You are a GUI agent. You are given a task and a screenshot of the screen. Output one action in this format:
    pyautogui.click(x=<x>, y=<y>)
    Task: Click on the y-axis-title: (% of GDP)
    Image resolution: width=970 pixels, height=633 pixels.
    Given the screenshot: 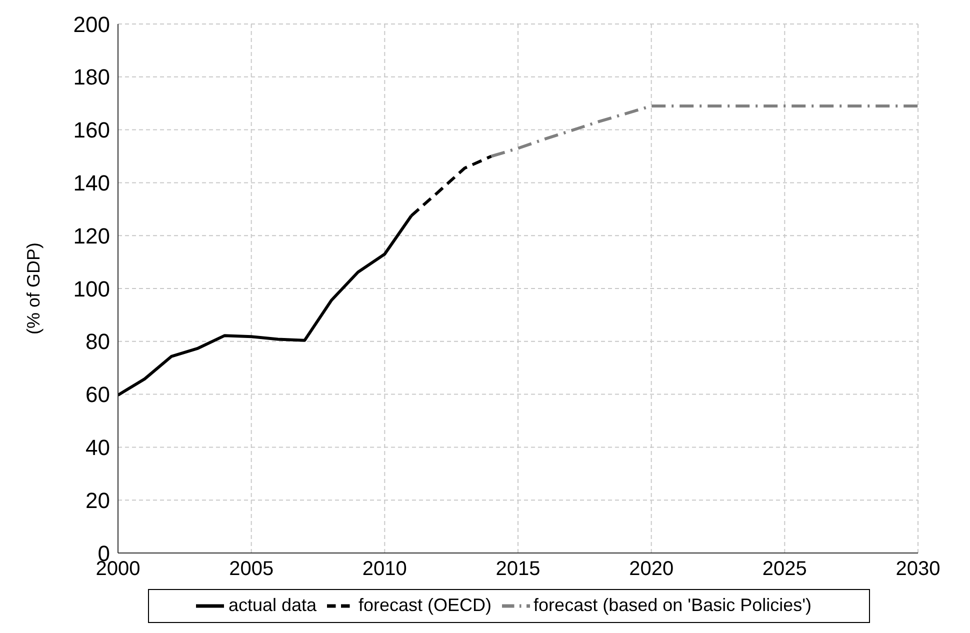 What is the action you would take?
    pyautogui.click(x=33, y=288)
    